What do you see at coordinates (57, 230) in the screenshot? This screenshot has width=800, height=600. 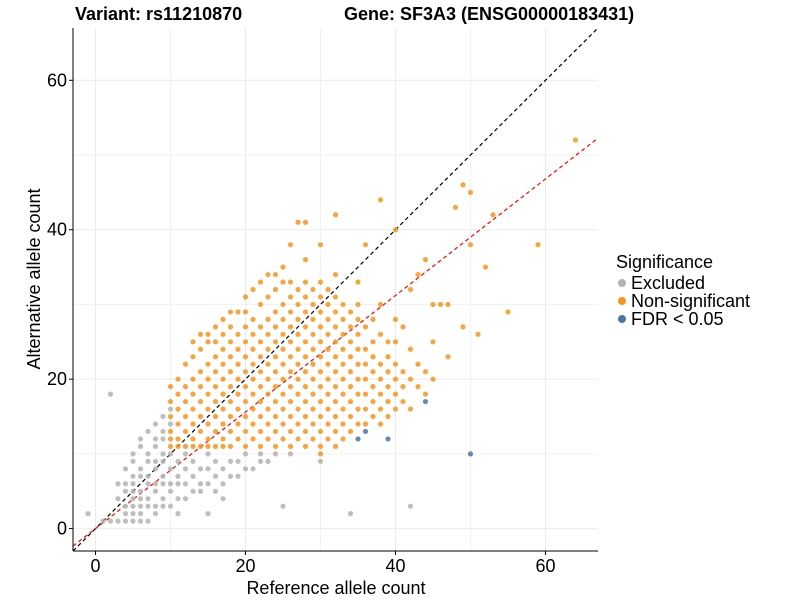 I see `y-tick-label: 40` at bounding box center [57, 230].